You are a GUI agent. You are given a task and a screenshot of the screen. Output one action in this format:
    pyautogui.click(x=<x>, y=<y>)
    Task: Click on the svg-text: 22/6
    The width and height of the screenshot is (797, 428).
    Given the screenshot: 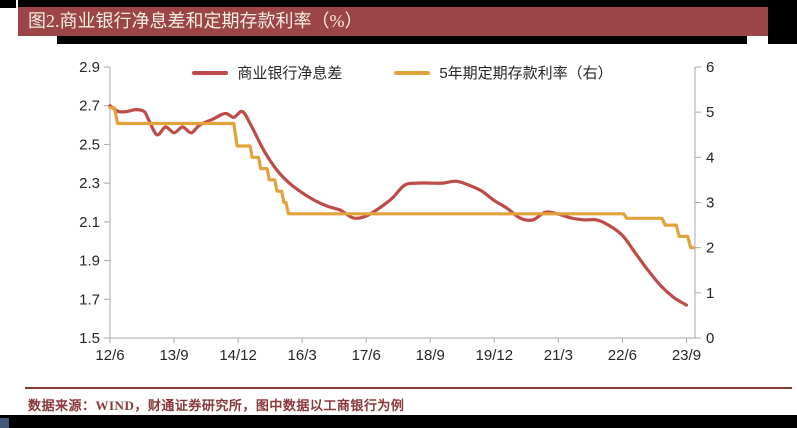 What is the action you would take?
    pyautogui.click(x=622, y=355)
    